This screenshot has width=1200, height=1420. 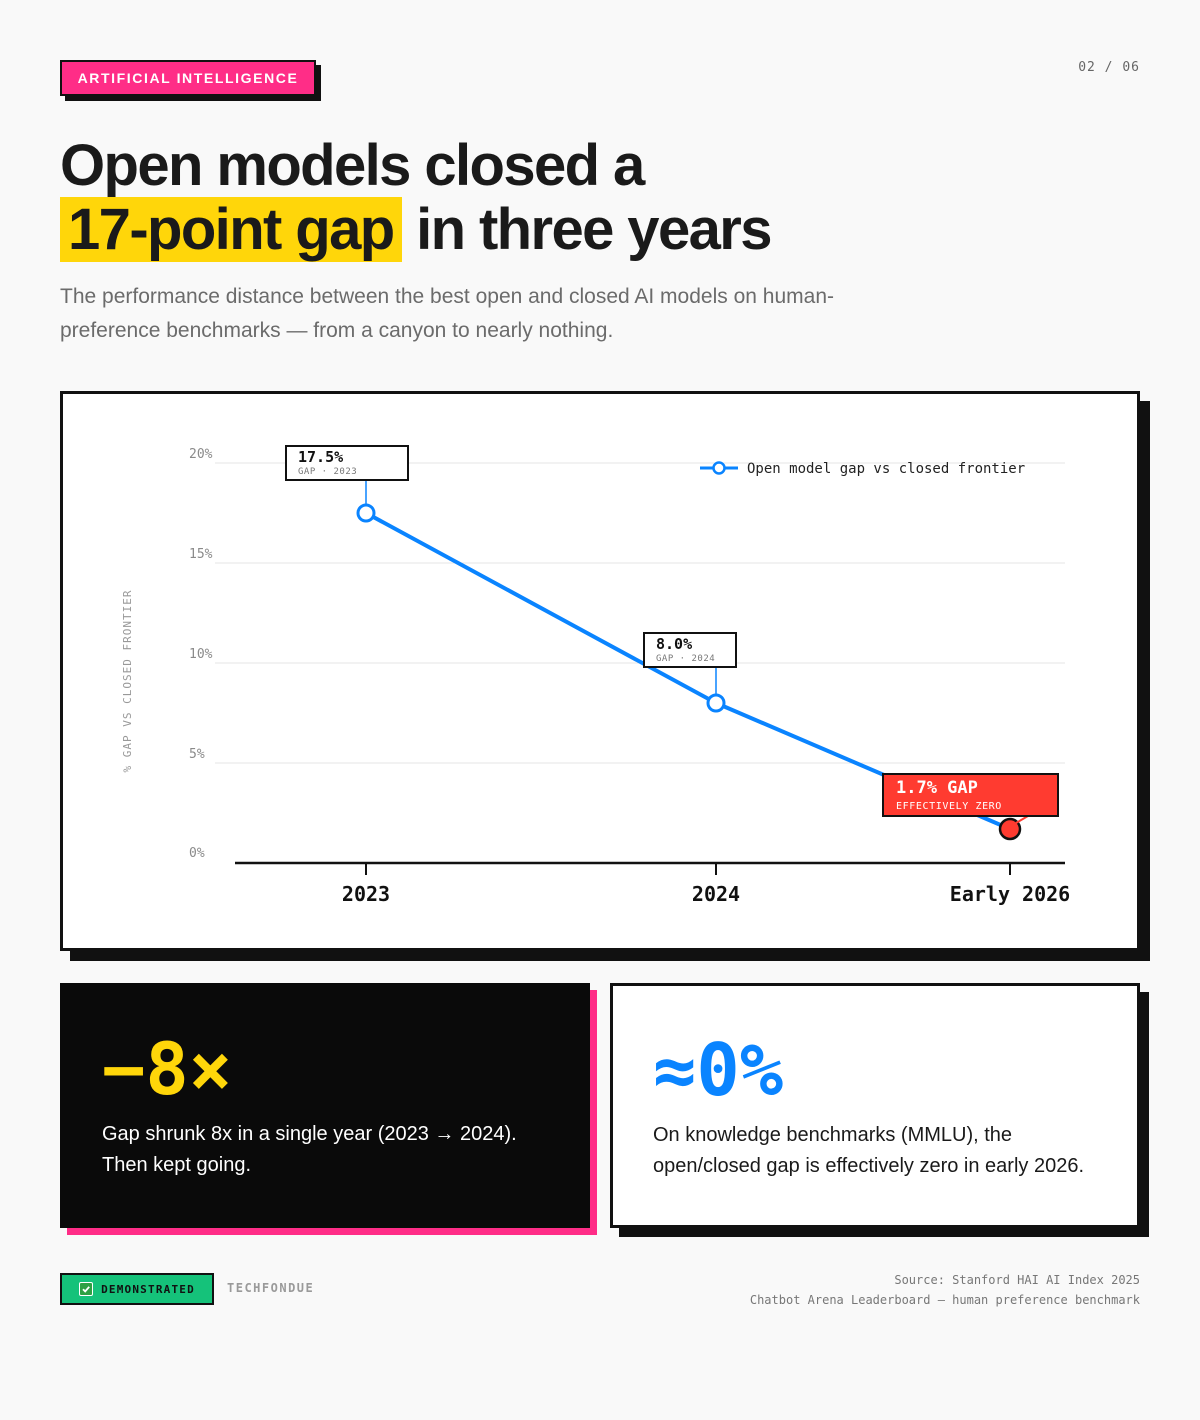 I want to click on page-indicator: 02 / 06, so click(x=1109, y=67).